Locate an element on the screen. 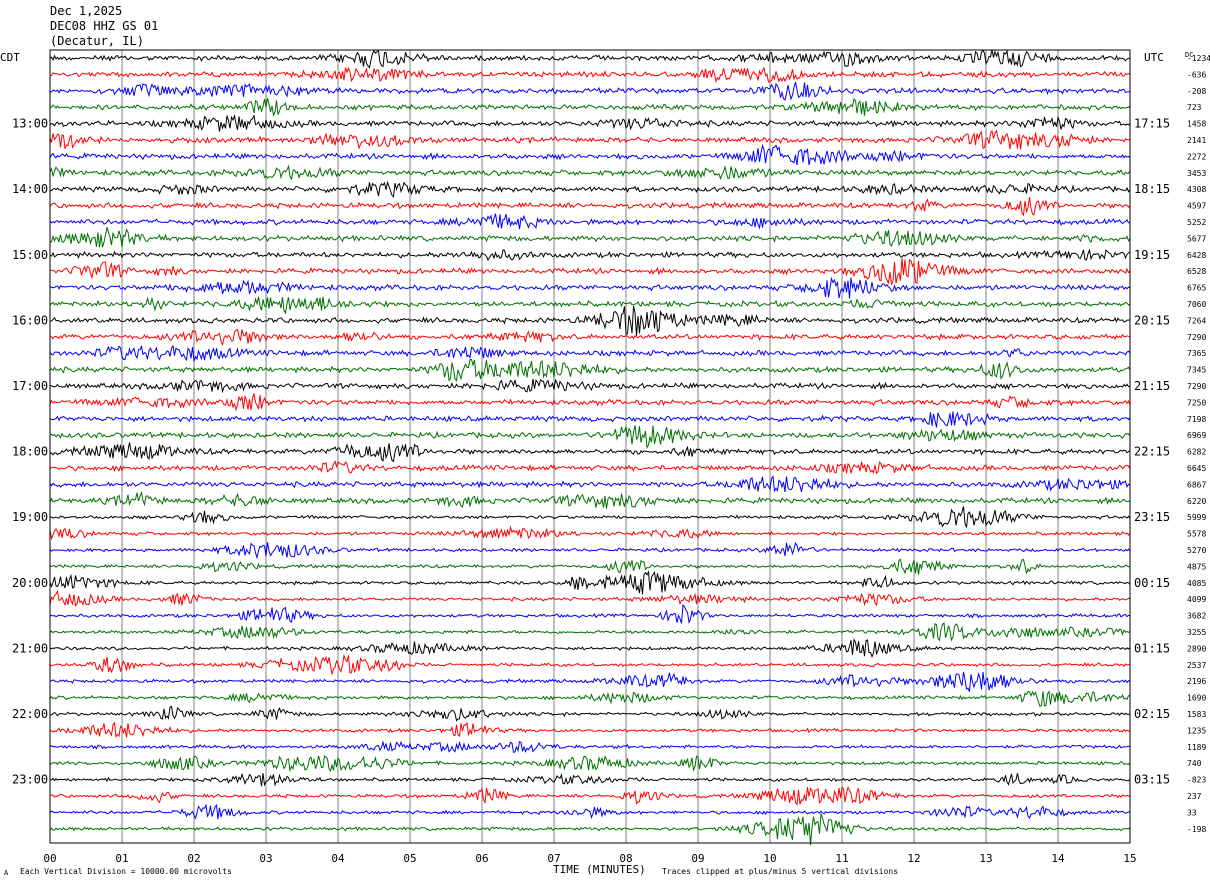 Image resolution: width=1210 pixels, height=886 pixels. dc-offset-label: 7290 is located at coordinates (1196, 337).